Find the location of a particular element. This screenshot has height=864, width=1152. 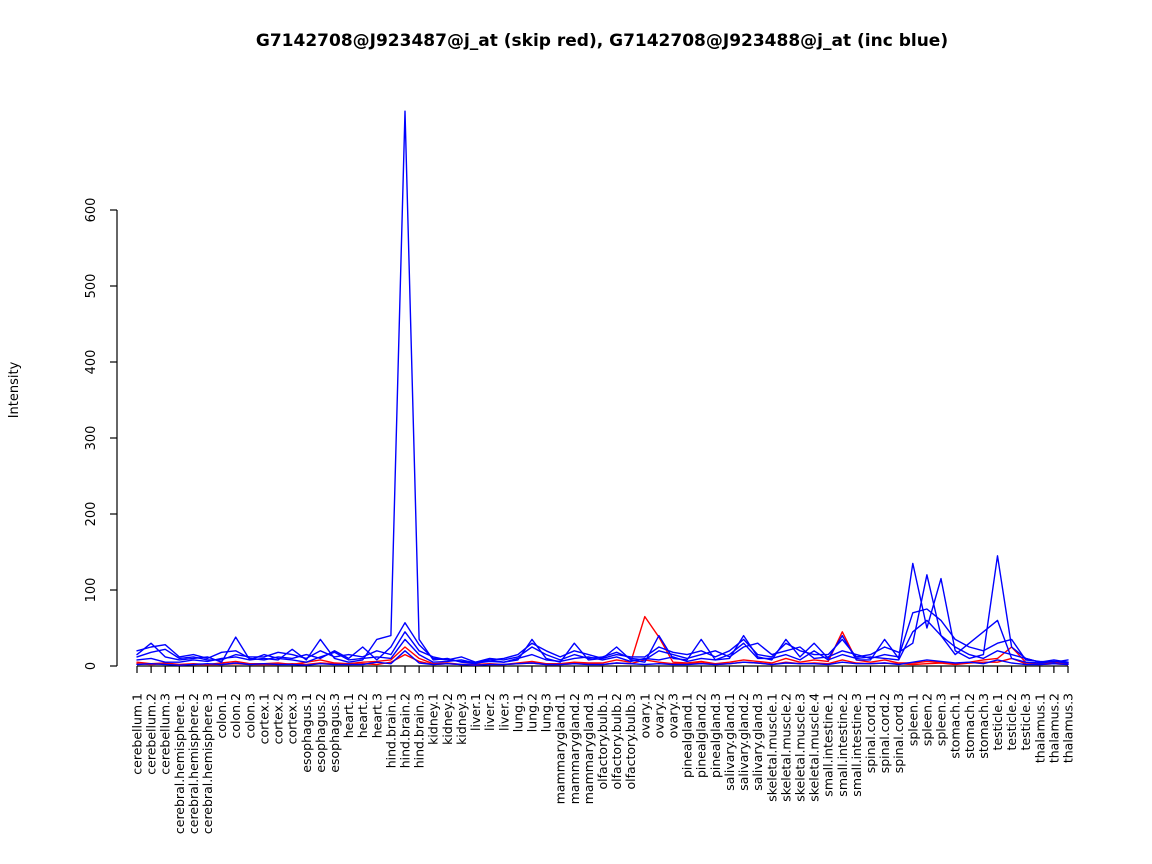

x-tick-label: cortex.1 is located at coordinates (263, 718).